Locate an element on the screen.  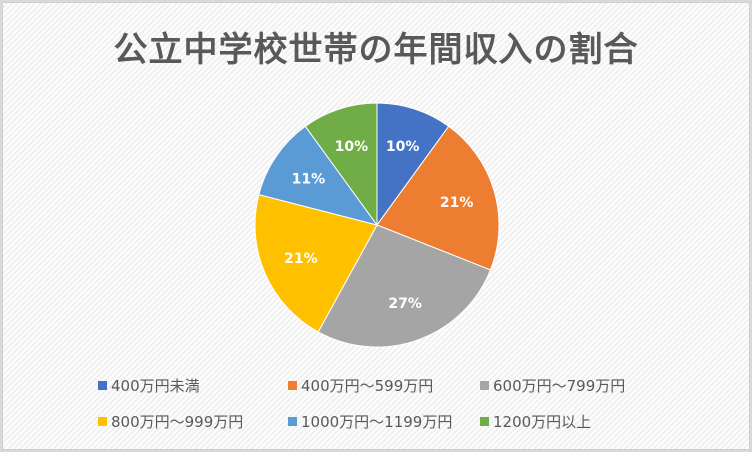
legend-label: 1200万円以上 is located at coordinates (542, 422).